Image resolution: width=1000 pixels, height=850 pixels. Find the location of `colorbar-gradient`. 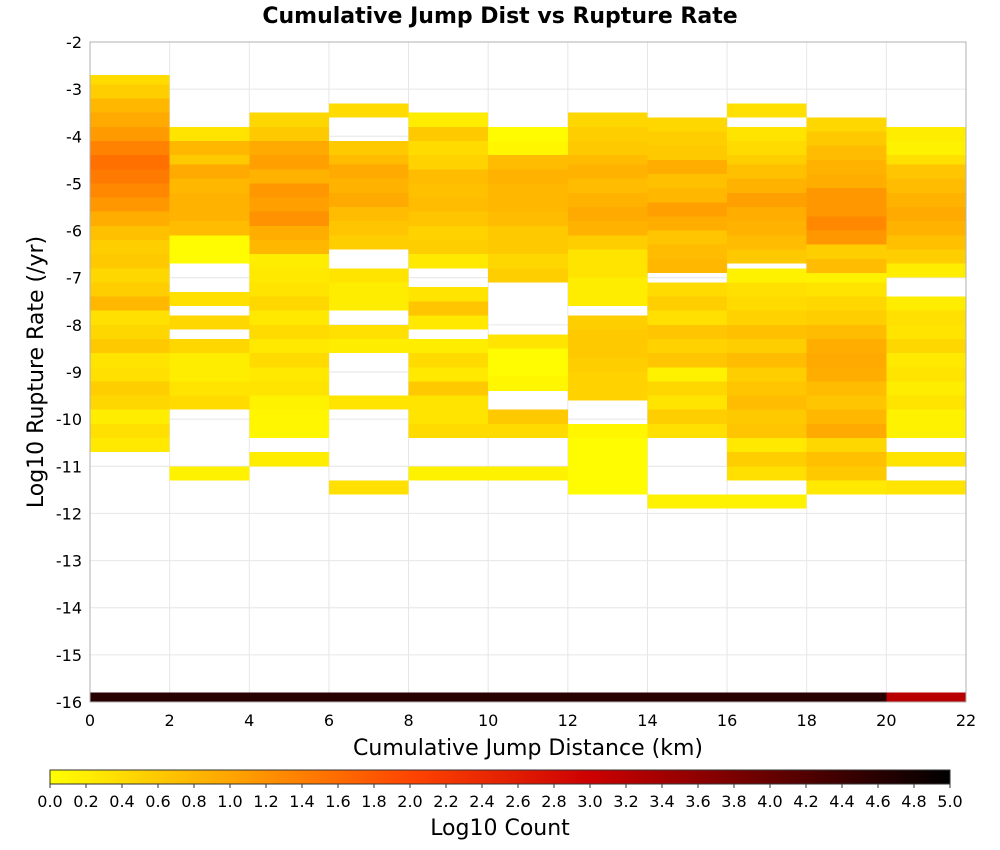

colorbar-gradient is located at coordinates (500, 777).